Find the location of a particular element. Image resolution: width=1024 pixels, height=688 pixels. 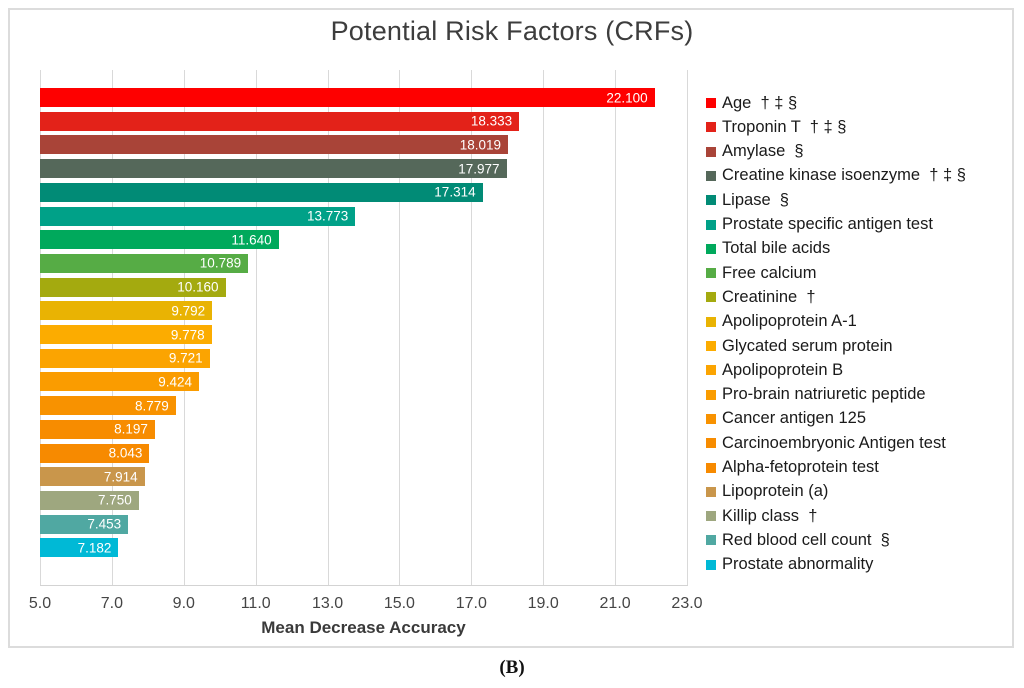

bar-value-label: 8.779 is located at coordinates (152, 406).